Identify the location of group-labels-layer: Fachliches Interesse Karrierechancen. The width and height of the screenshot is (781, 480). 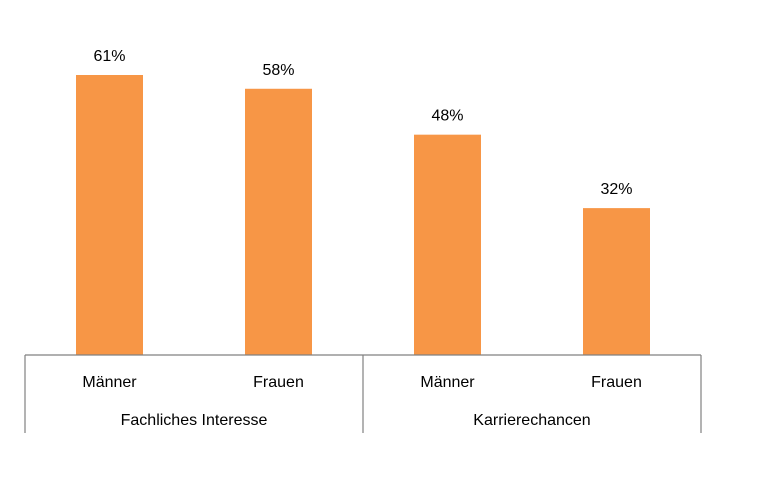
(356, 420).